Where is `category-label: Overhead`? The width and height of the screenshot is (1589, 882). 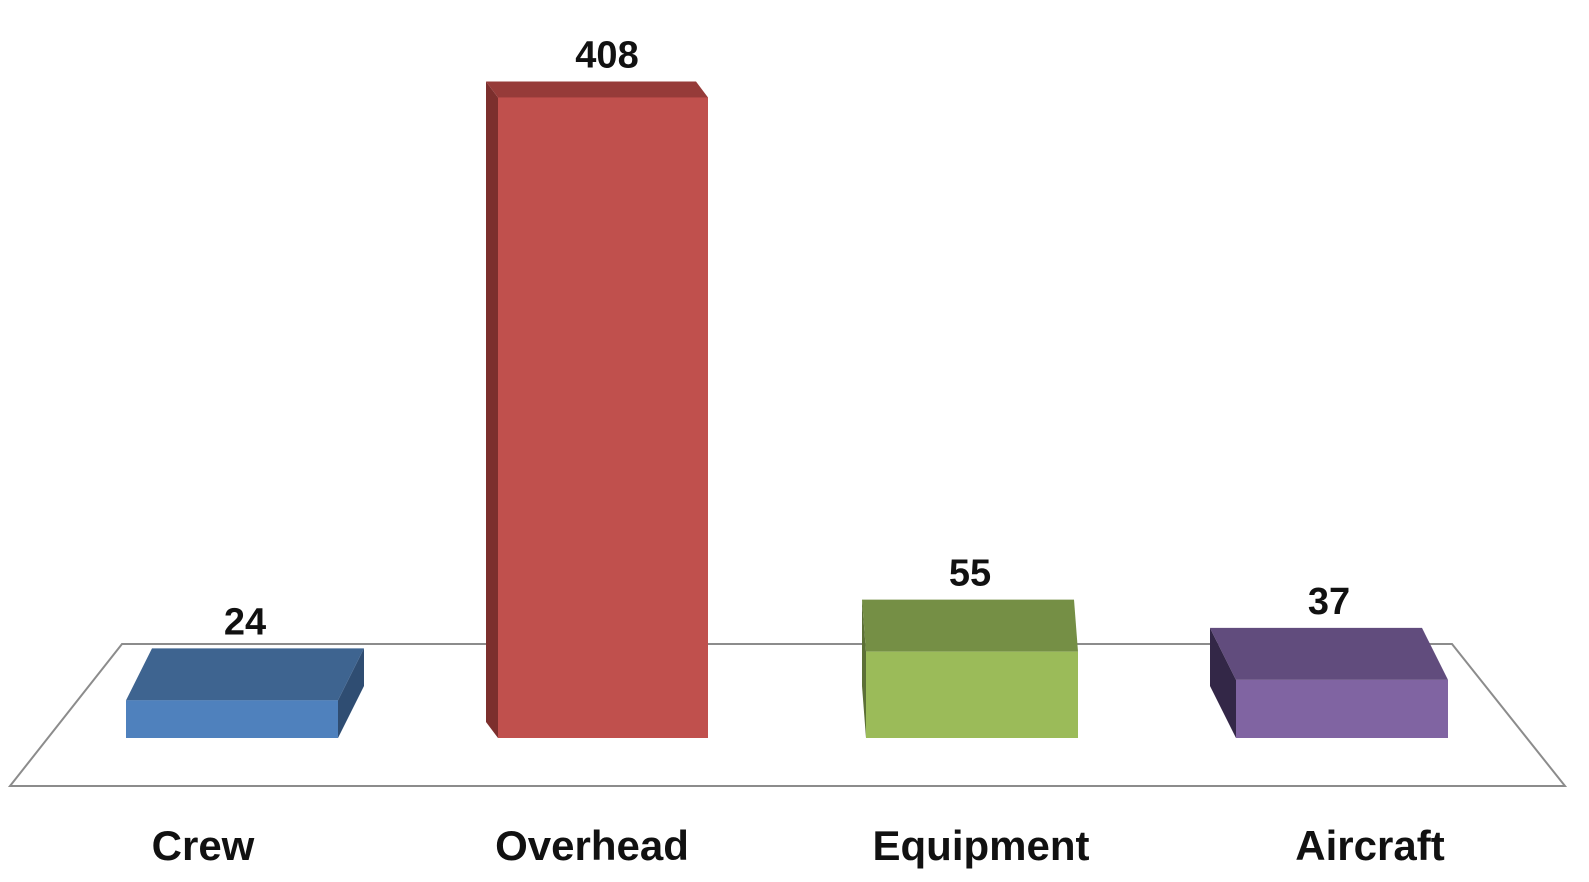
category-label: Overhead is located at coordinates (592, 845).